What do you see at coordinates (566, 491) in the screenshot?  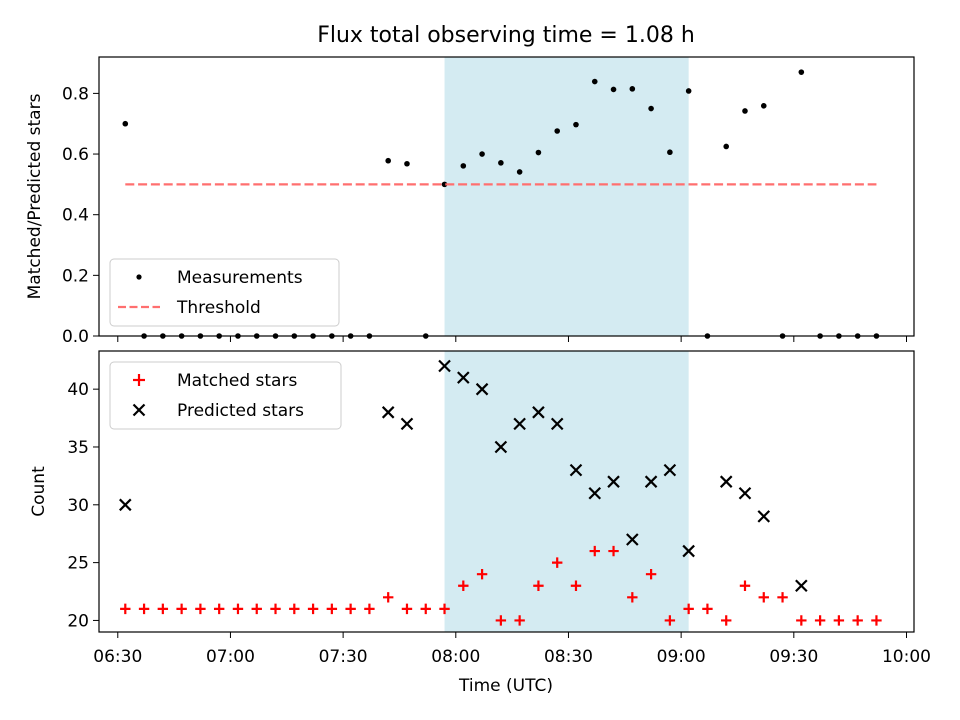 I see `bottom-observing-span` at bounding box center [566, 491].